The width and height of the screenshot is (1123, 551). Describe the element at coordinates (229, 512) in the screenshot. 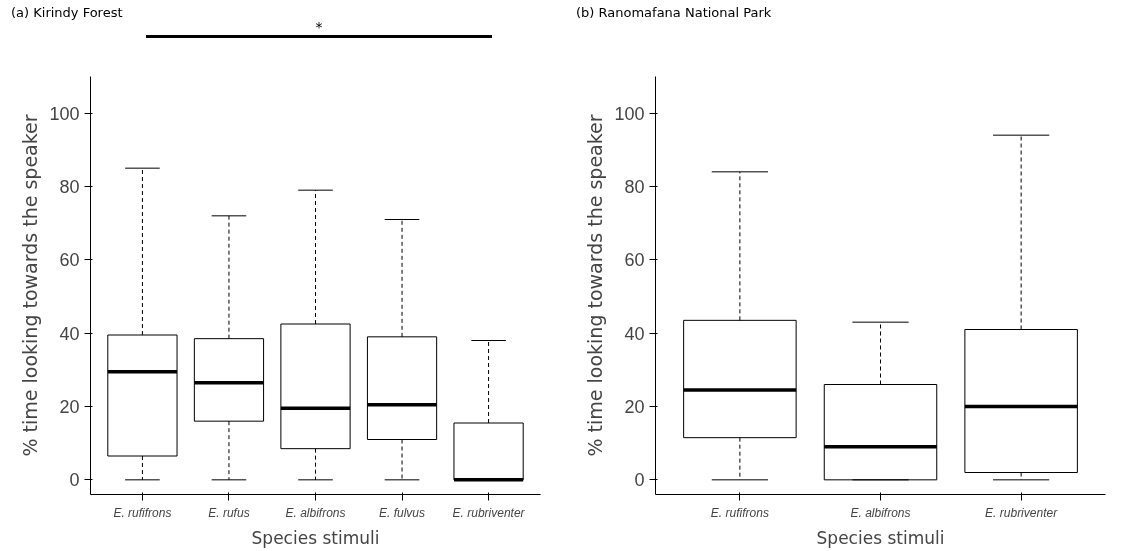

I see `x-tick-label: E. rufus` at that location.